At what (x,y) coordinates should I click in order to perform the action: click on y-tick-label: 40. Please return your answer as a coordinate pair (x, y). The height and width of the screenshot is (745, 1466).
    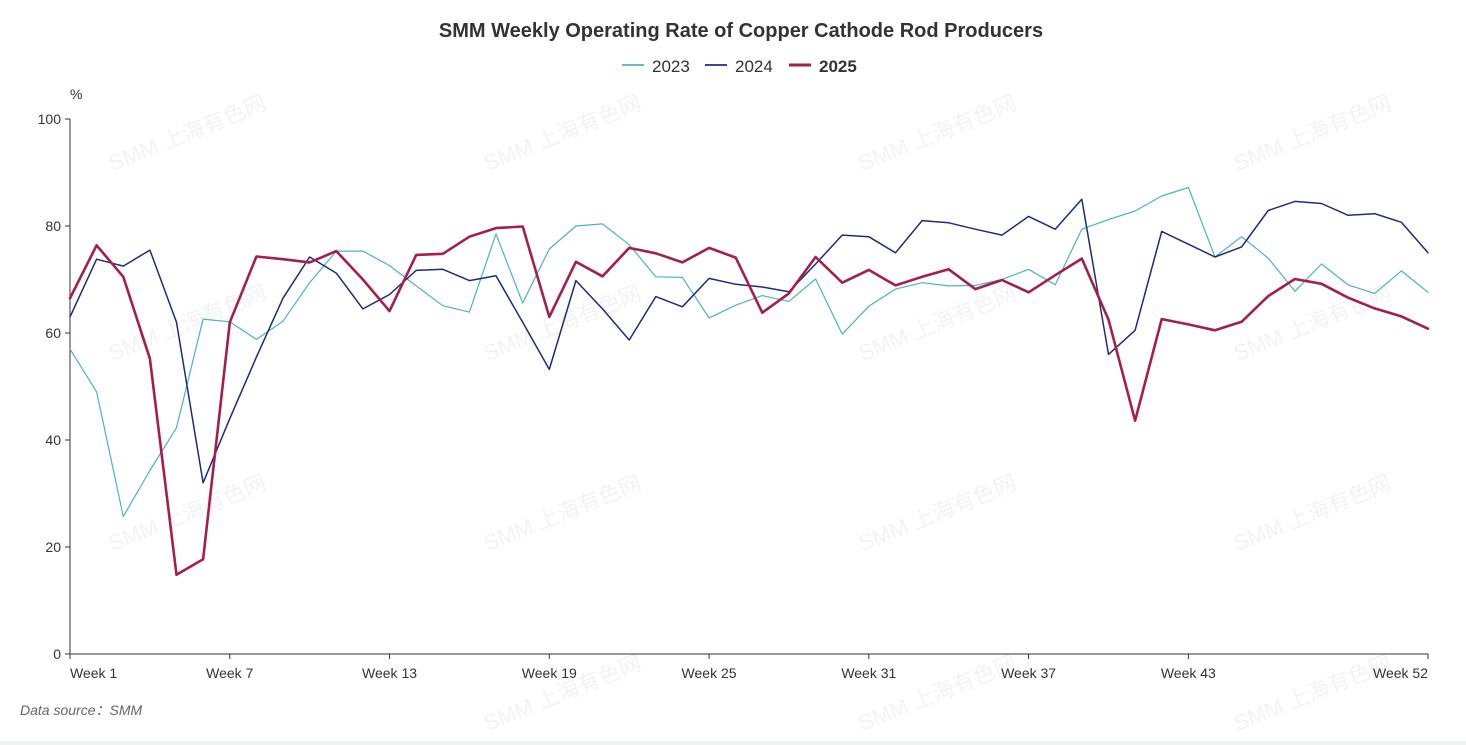
    Looking at the image, I should click on (53, 440).